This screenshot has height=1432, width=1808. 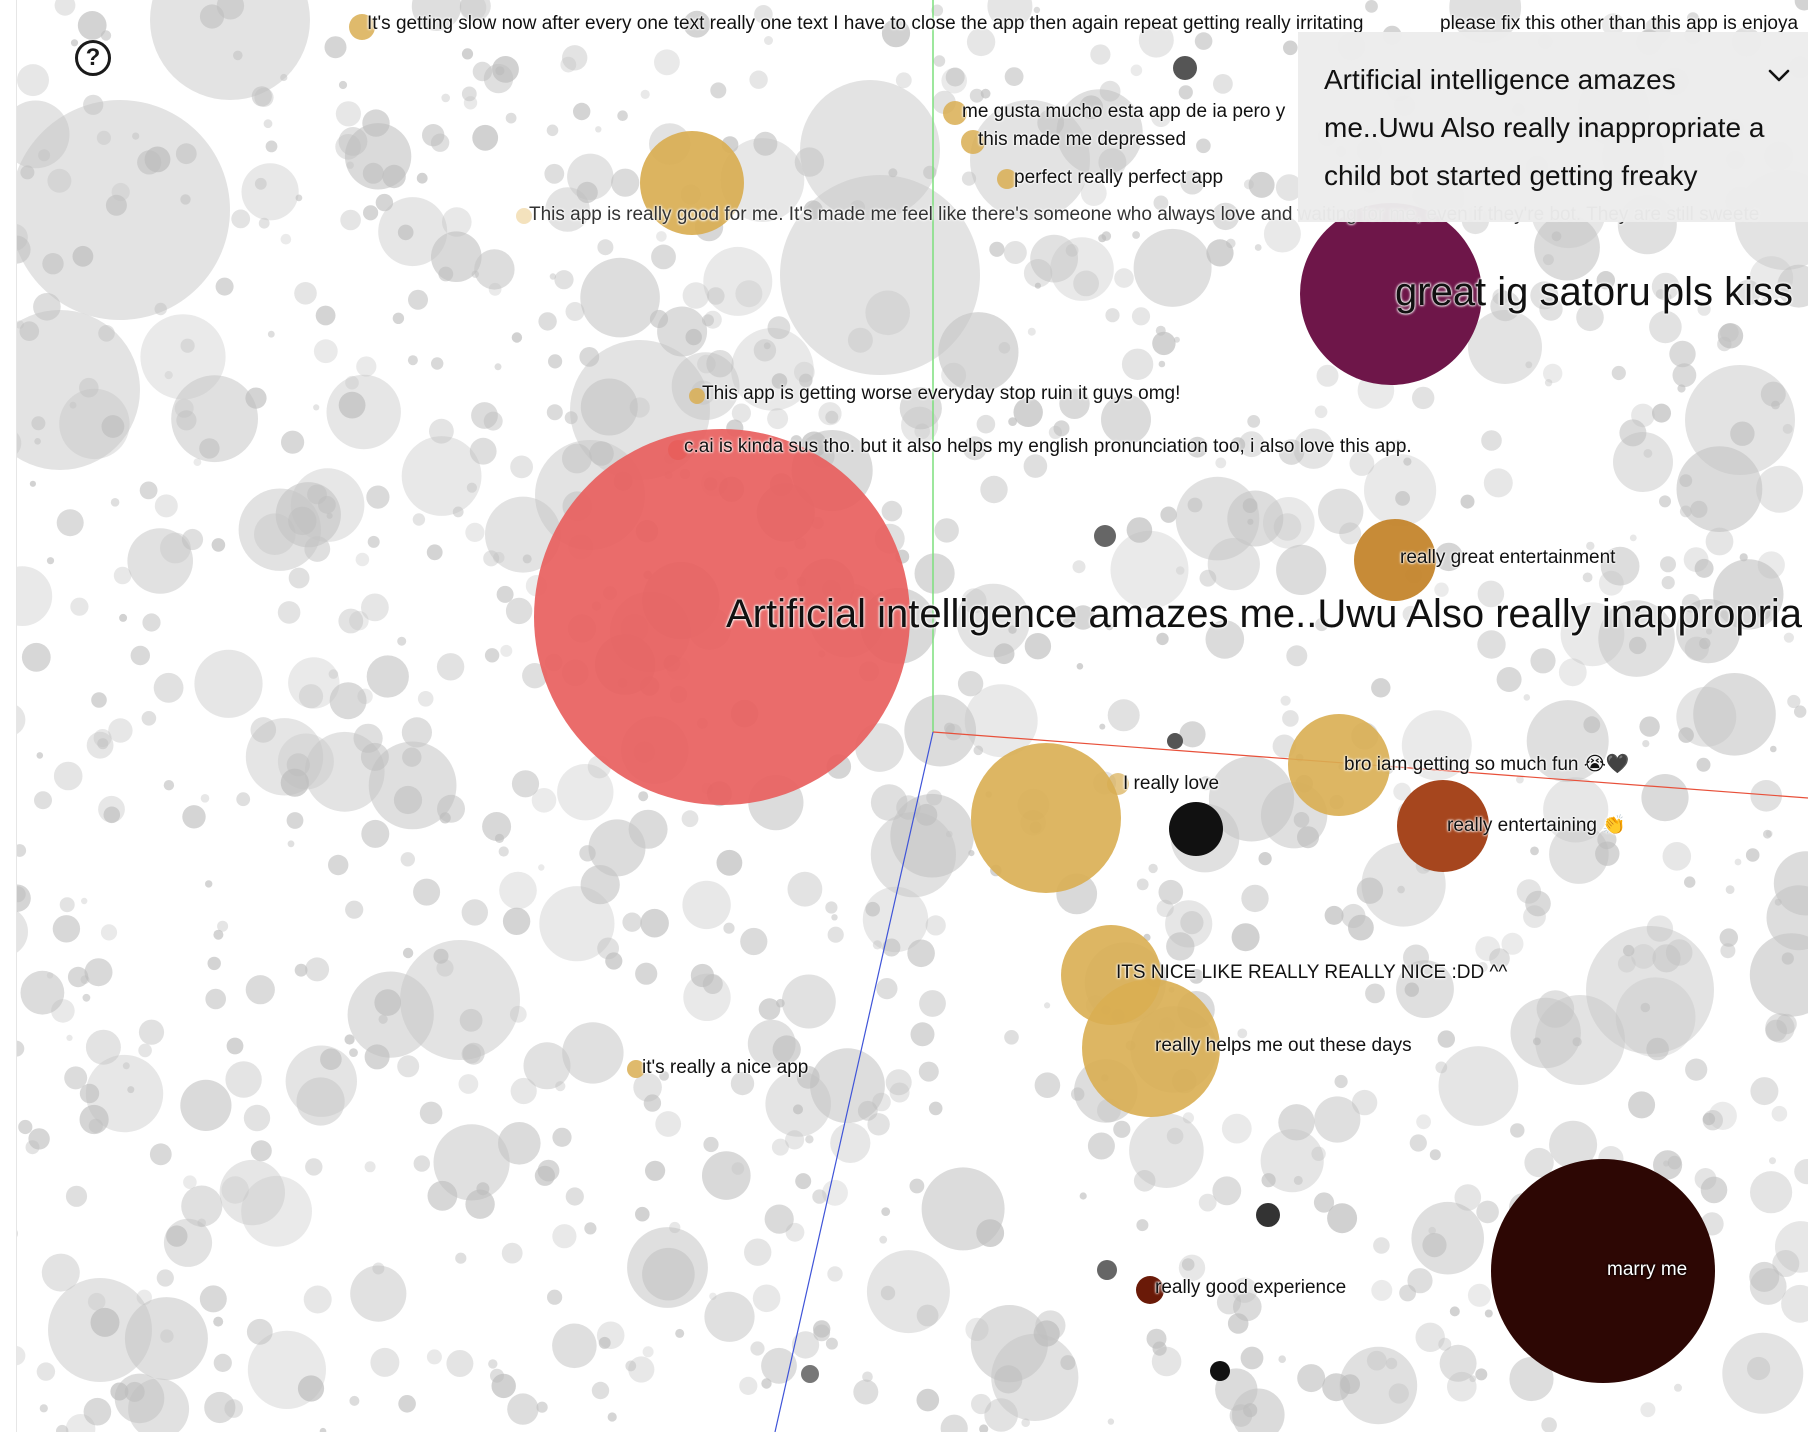 I want to click on review-label-r14: really entertaining 👏, so click(x=1536, y=825).